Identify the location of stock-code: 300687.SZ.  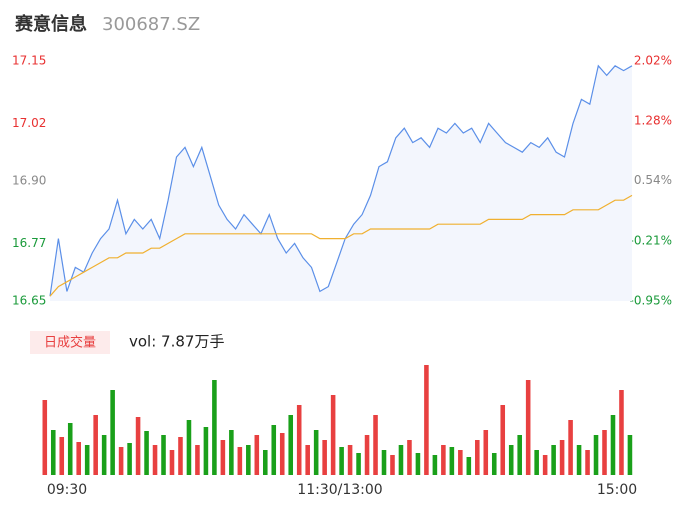
(151, 24).